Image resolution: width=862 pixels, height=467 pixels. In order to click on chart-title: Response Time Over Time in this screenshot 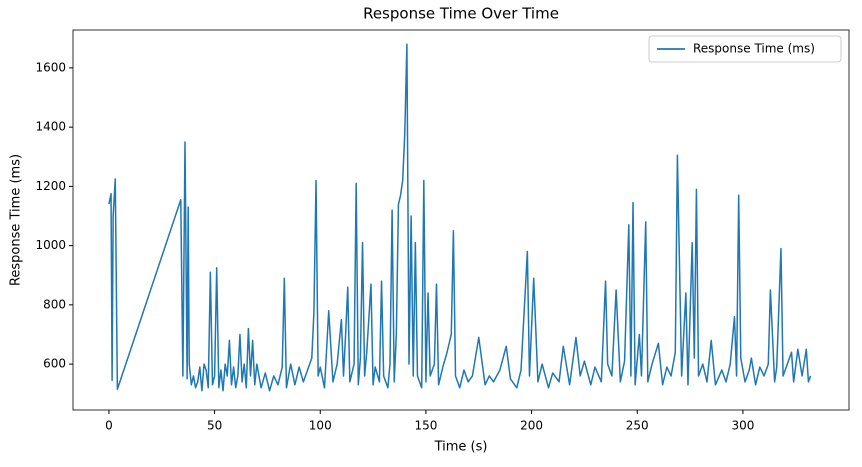, I will do `click(461, 14)`.